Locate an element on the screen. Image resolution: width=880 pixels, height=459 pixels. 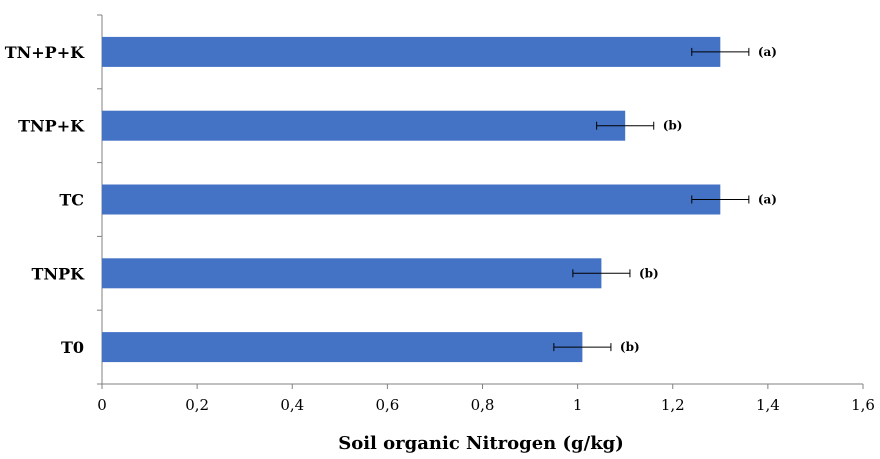
x-tick-label: 1,6 is located at coordinates (863, 405).